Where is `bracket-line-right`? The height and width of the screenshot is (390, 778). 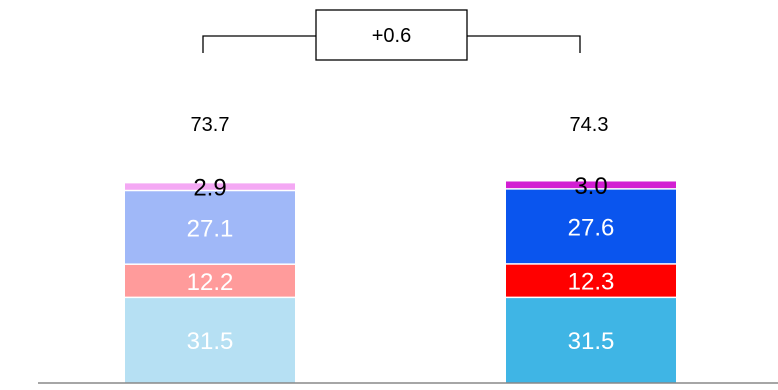 bracket-line-right is located at coordinates (524, 44).